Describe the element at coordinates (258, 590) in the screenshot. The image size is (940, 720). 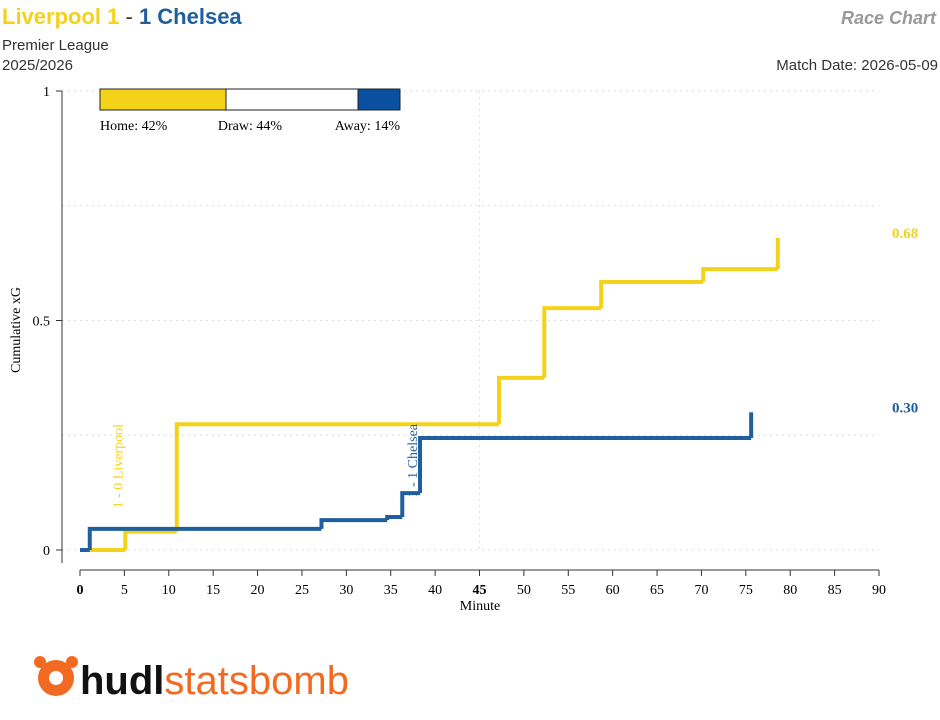
I see `x-tick-label: 20` at that location.